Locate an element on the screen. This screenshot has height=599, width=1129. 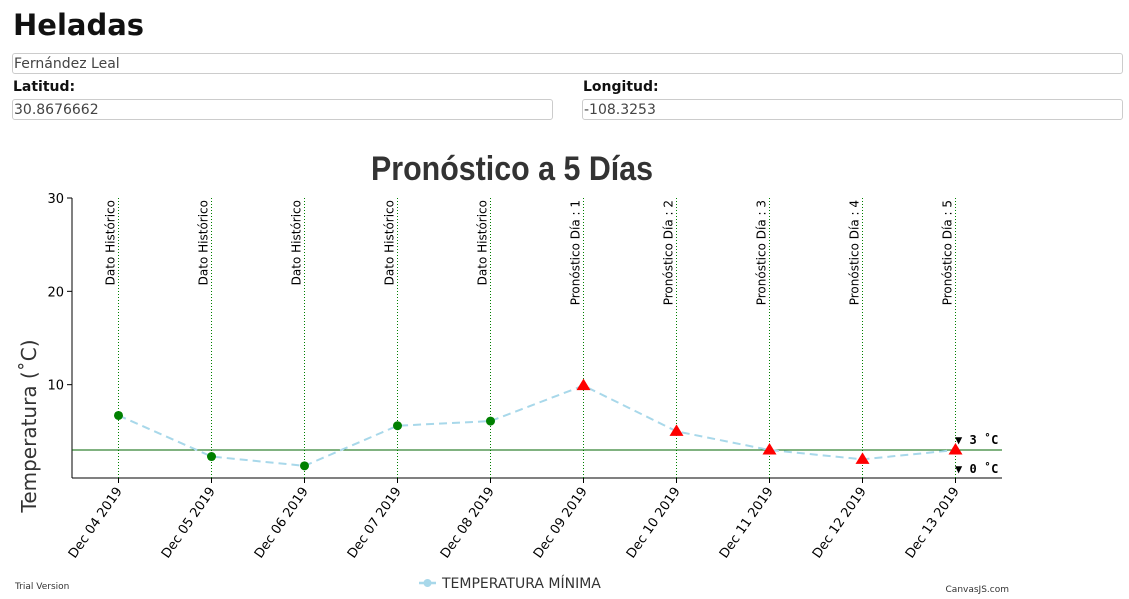
x-tick-label: Dec 08 2019 is located at coordinates (468, 523).